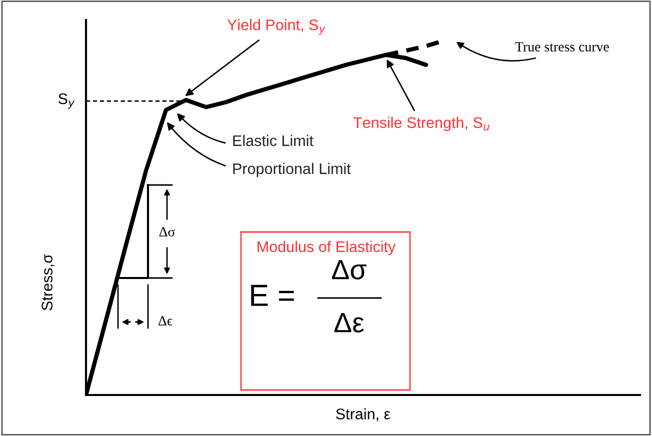 This screenshot has width=652, height=436. Describe the element at coordinates (421, 124) in the screenshot. I see `annotation: Tensile Strength, S$_{u}$` at that location.